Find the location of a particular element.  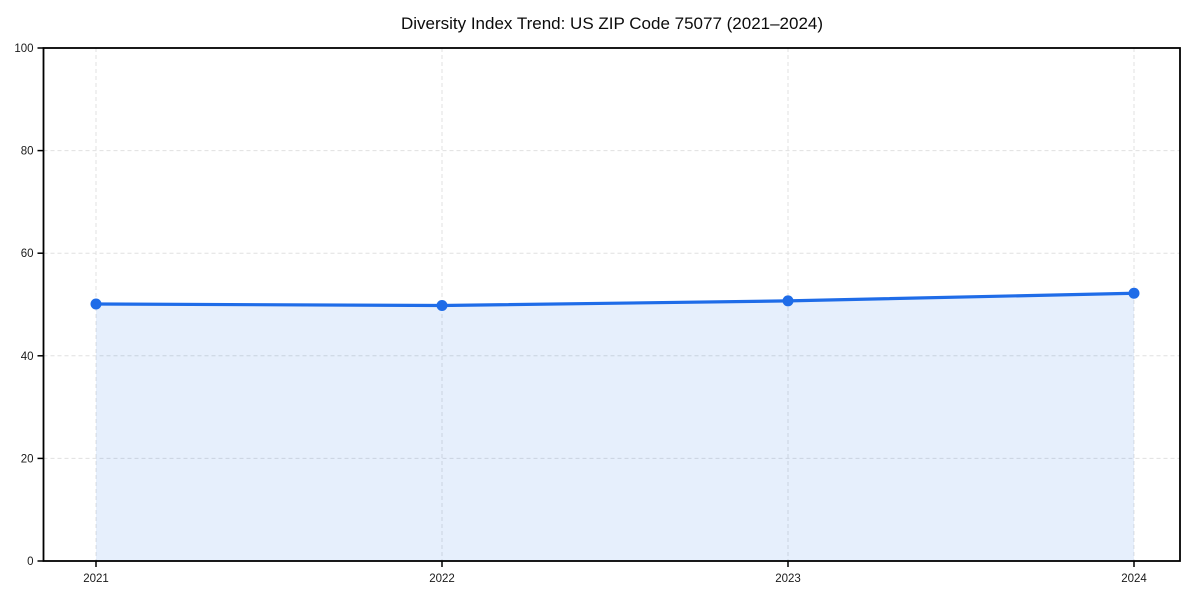

x-tick-label: 2023 is located at coordinates (788, 579).